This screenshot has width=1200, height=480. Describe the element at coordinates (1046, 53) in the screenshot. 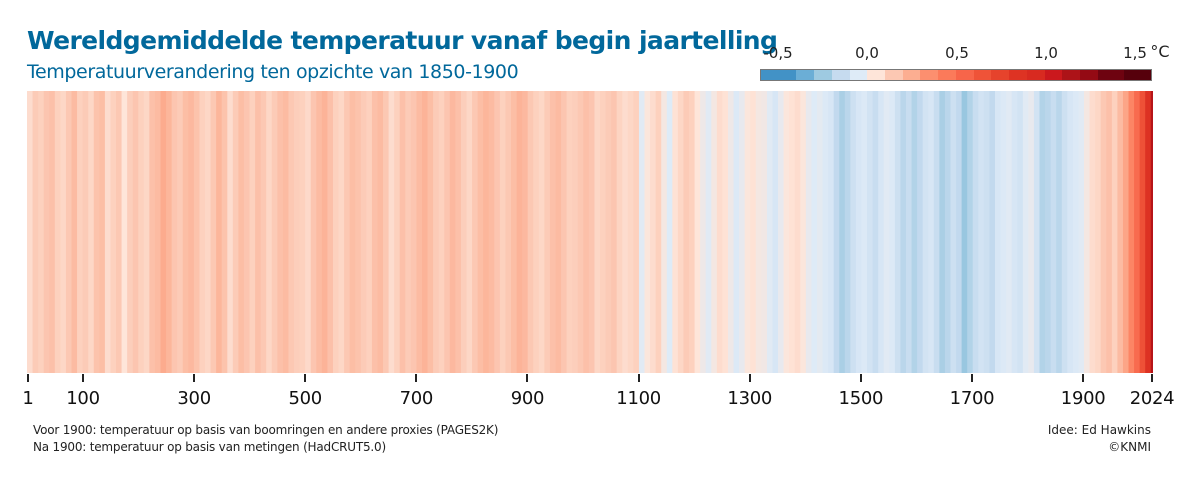

I see `legend-label: 1,0` at that location.